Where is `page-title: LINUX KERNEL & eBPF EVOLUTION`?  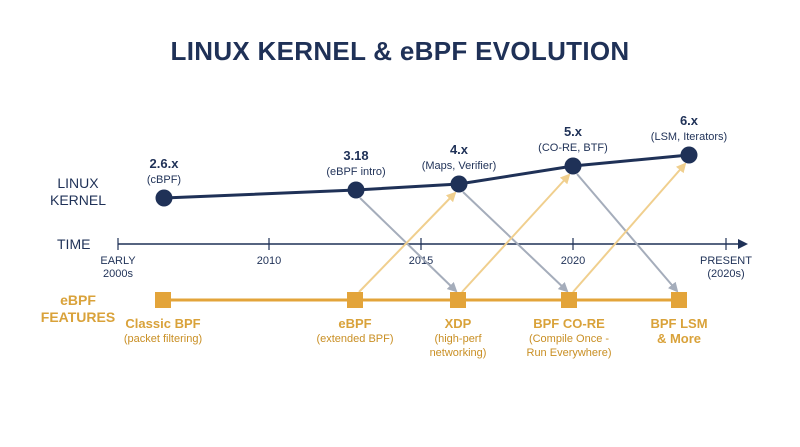 page-title: LINUX KERNEL & eBPF EVOLUTION is located at coordinates (400, 51).